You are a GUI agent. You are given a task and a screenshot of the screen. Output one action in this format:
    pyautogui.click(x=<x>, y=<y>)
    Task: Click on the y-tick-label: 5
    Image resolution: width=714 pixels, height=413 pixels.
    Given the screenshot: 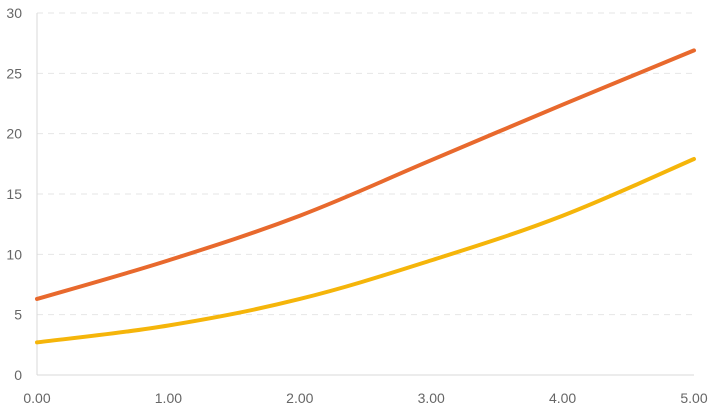 What is the action you would take?
    pyautogui.click(x=18, y=315)
    